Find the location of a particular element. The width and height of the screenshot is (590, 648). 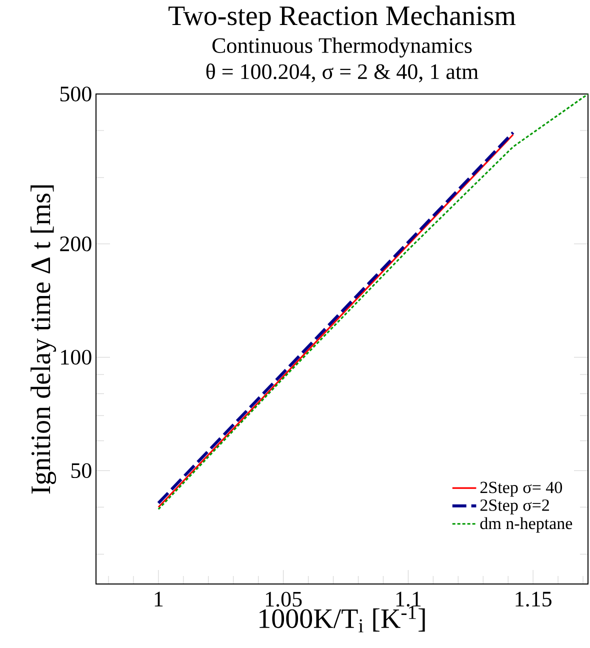

y-tick-label: 50 is located at coordinates (81, 470).